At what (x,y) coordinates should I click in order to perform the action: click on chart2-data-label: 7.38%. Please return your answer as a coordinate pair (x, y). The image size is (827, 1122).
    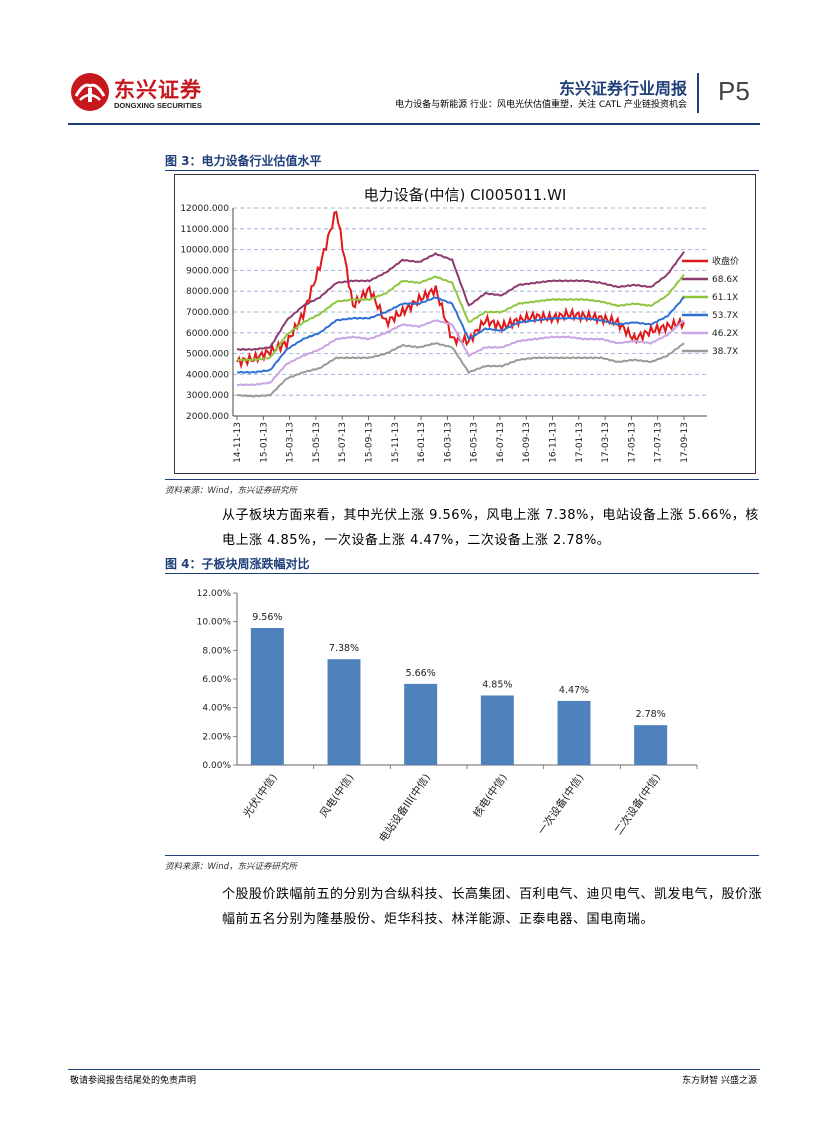
    Looking at the image, I should click on (344, 648).